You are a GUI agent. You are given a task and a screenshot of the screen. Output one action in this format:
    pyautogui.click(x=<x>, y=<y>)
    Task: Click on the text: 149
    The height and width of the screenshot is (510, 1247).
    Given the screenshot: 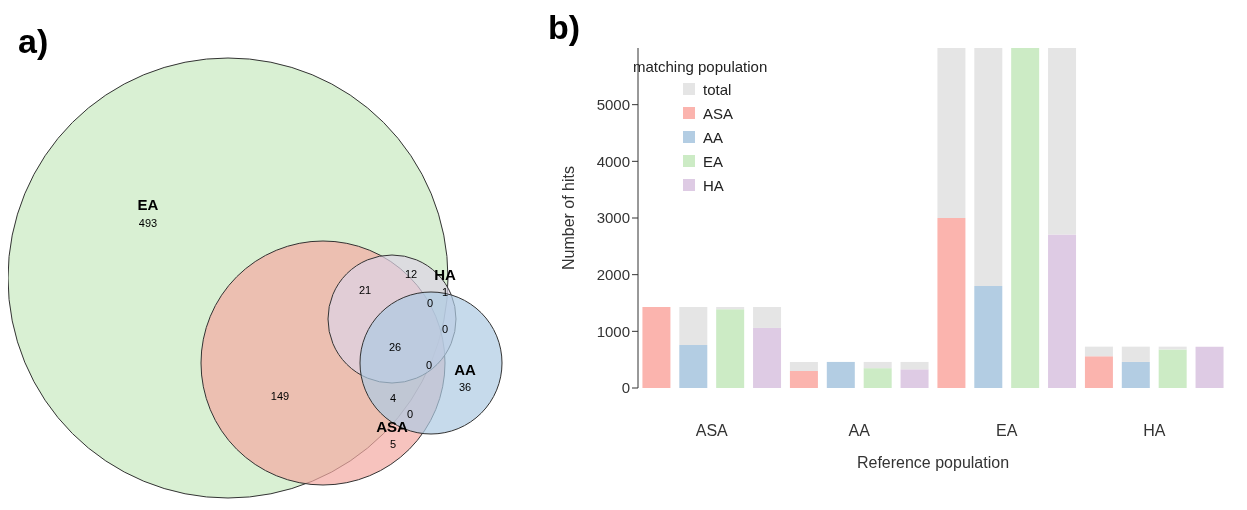 What is the action you would take?
    pyautogui.click(x=280, y=395)
    